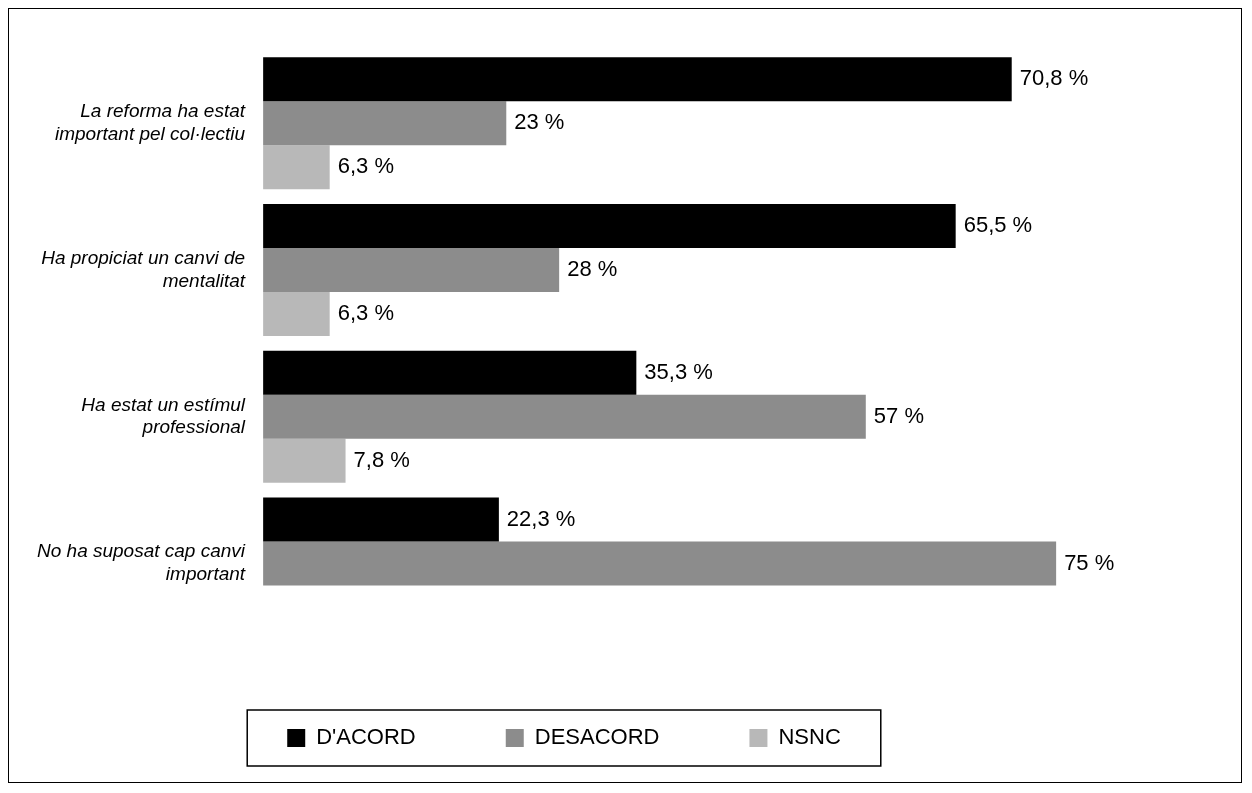 Image resolution: width=1252 pixels, height=793 pixels. I want to click on legend-label: D'ACORD, so click(366, 737).